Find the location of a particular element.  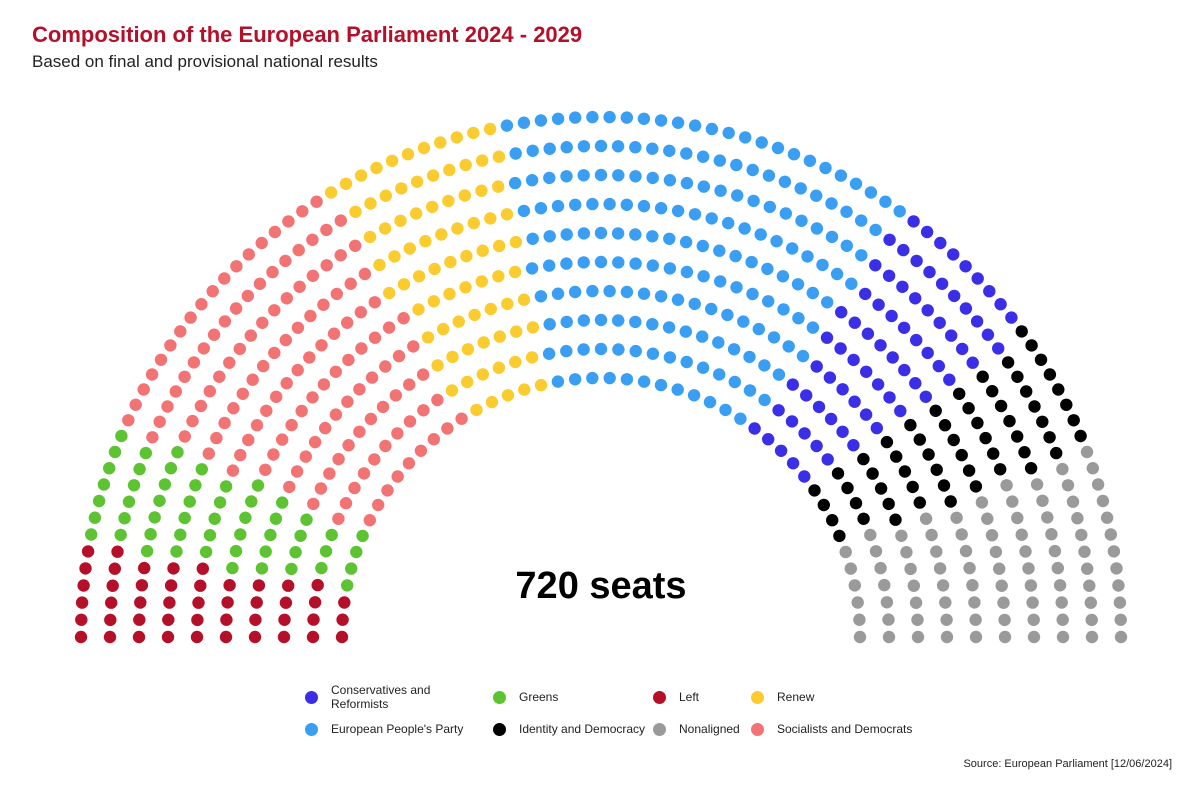

legend-item-epp: European People's Party is located at coordinates (394, 729).